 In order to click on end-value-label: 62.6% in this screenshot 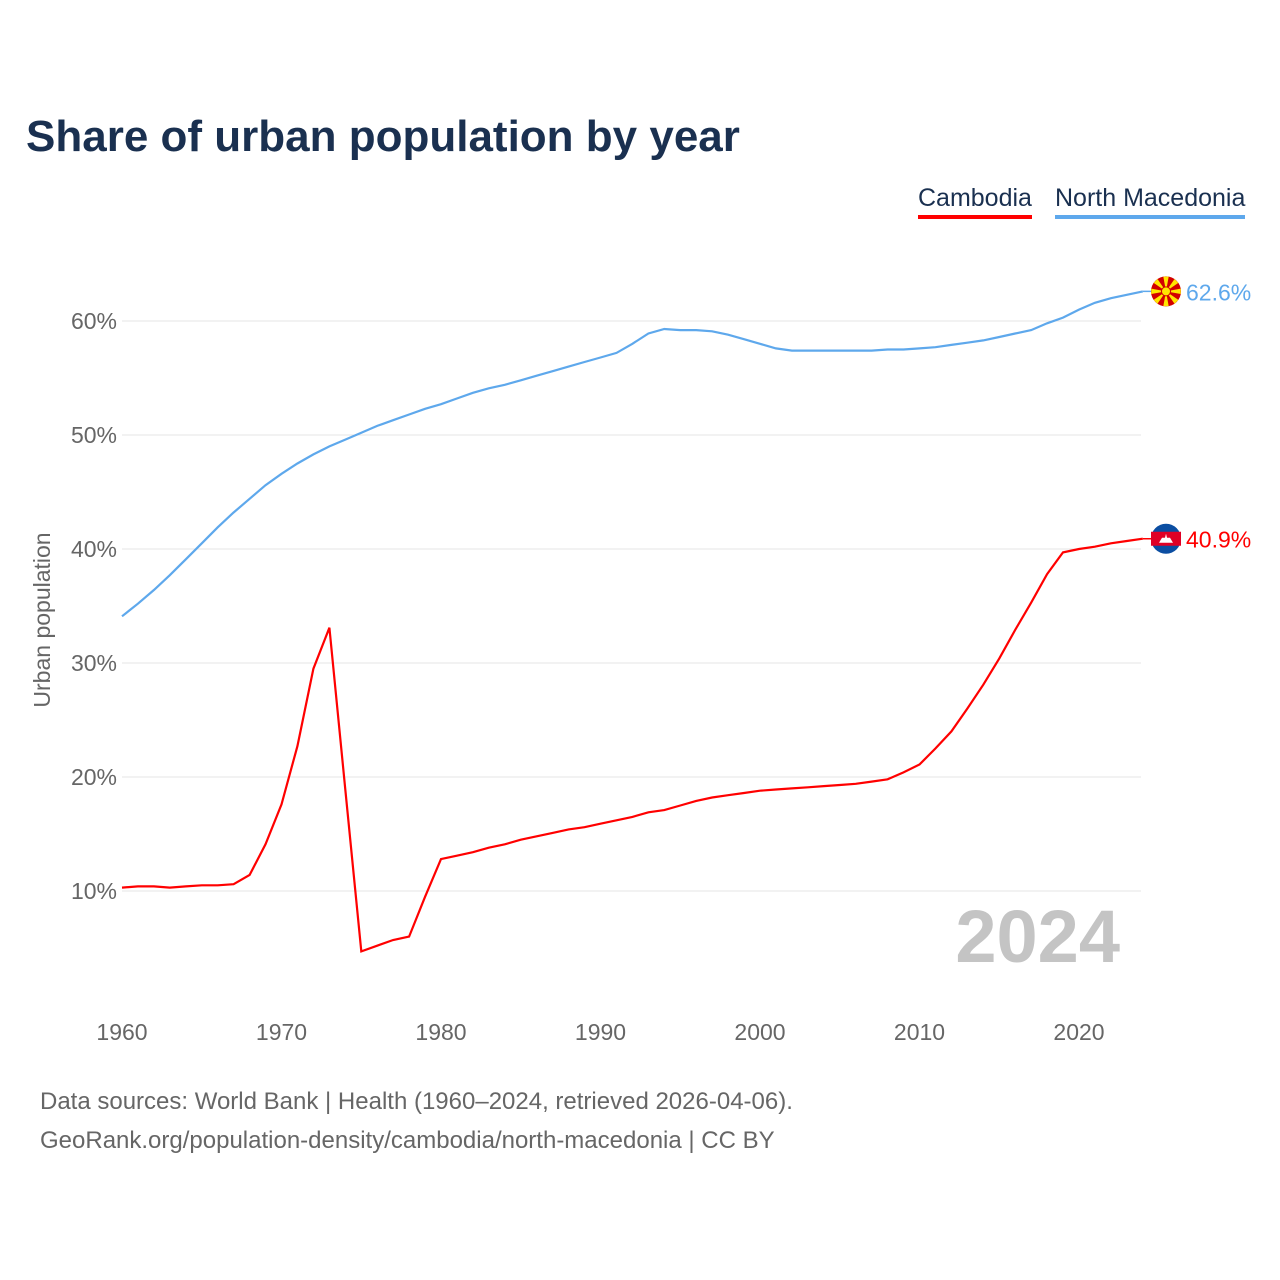, I will do `click(1218, 292)`.